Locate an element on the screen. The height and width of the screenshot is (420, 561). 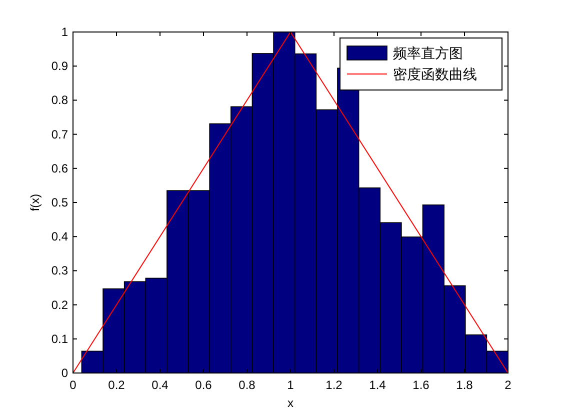
legend-label: 密度函数曲线 is located at coordinates (435, 74).